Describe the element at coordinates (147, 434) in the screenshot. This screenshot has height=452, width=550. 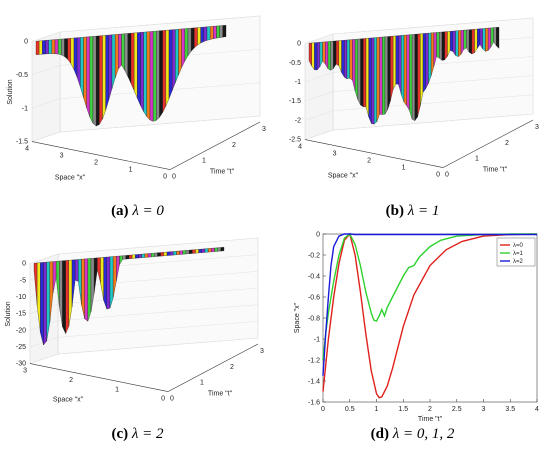
I see `caption-c-math: λ = 2` at that location.